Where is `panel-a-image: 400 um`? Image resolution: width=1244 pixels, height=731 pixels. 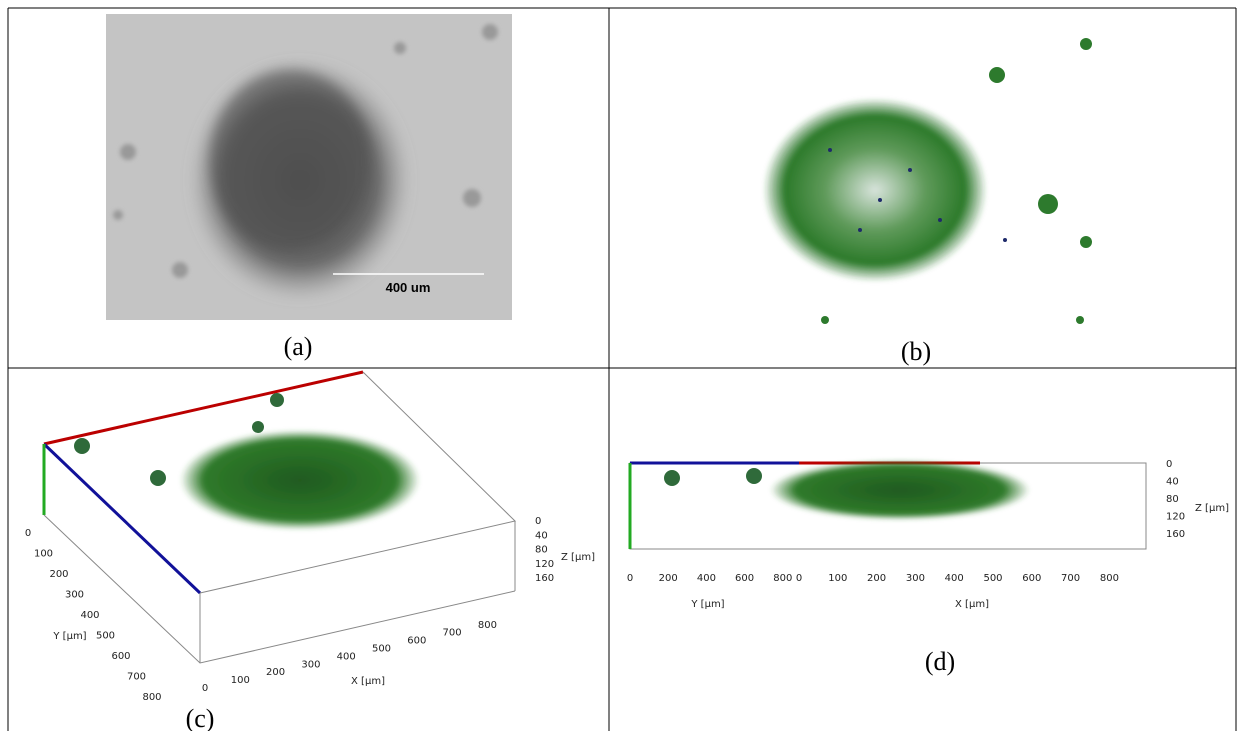 panel-a-image: 400 um is located at coordinates (309, 167).